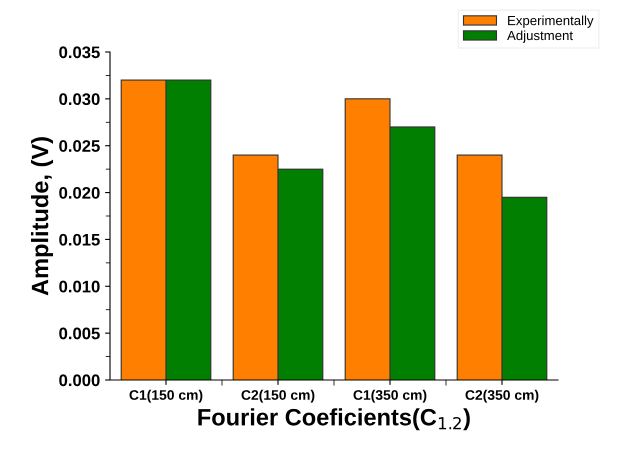 This screenshot has height=450, width=627. I want to click on y-tick-label: 0.030, so click(79, 99).